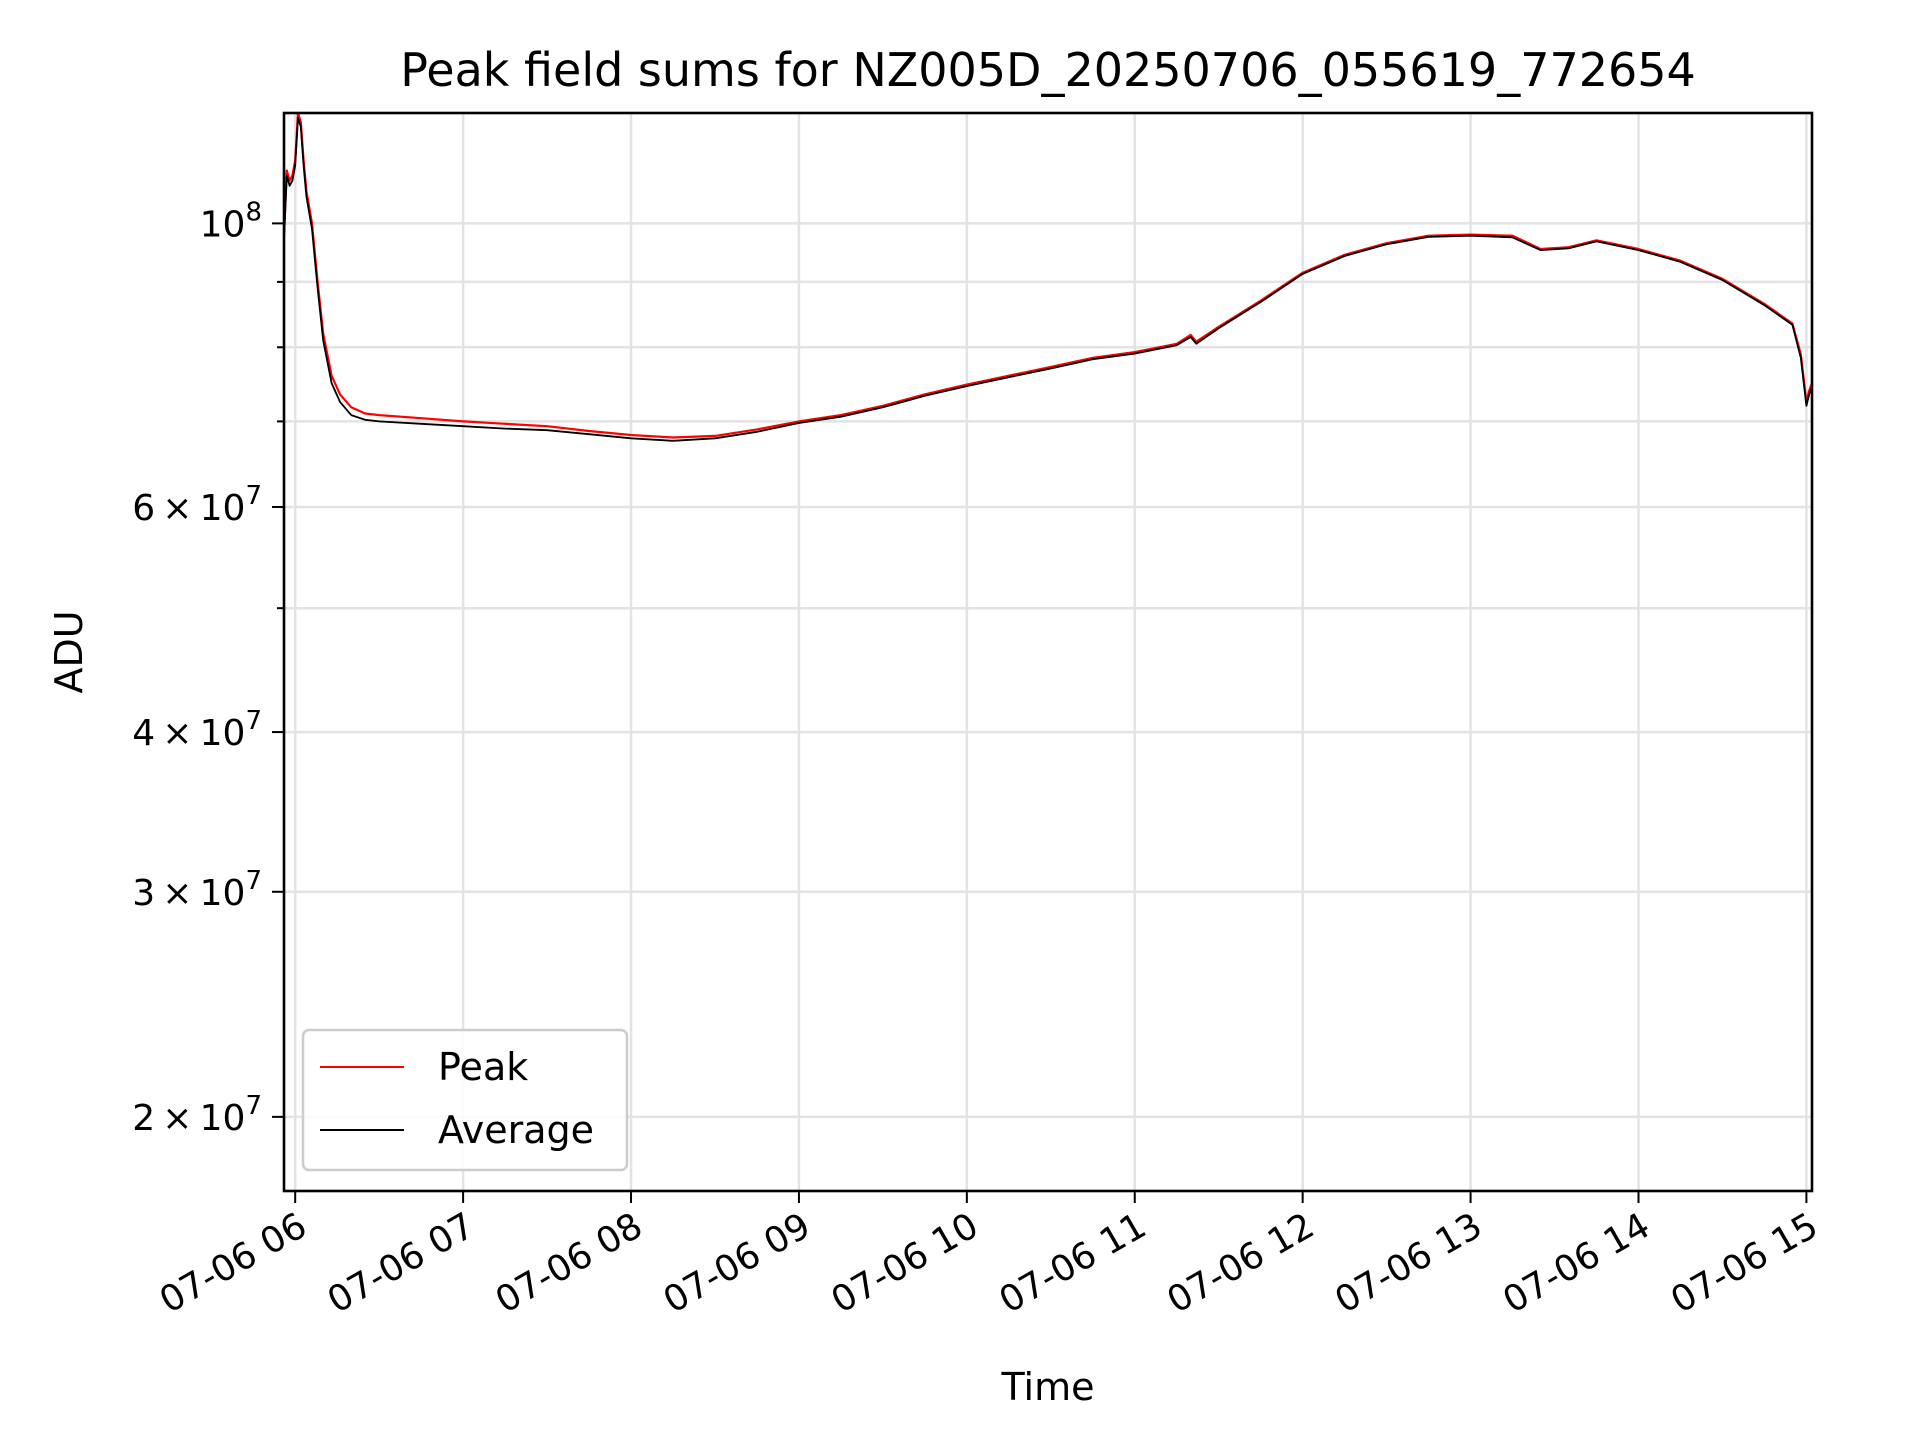 This screenshot has height=1440, width=1920. Describe the element at coordinates (197, 890) in the screenshot. I see `y-tick-label: 3 × 107` at that location.